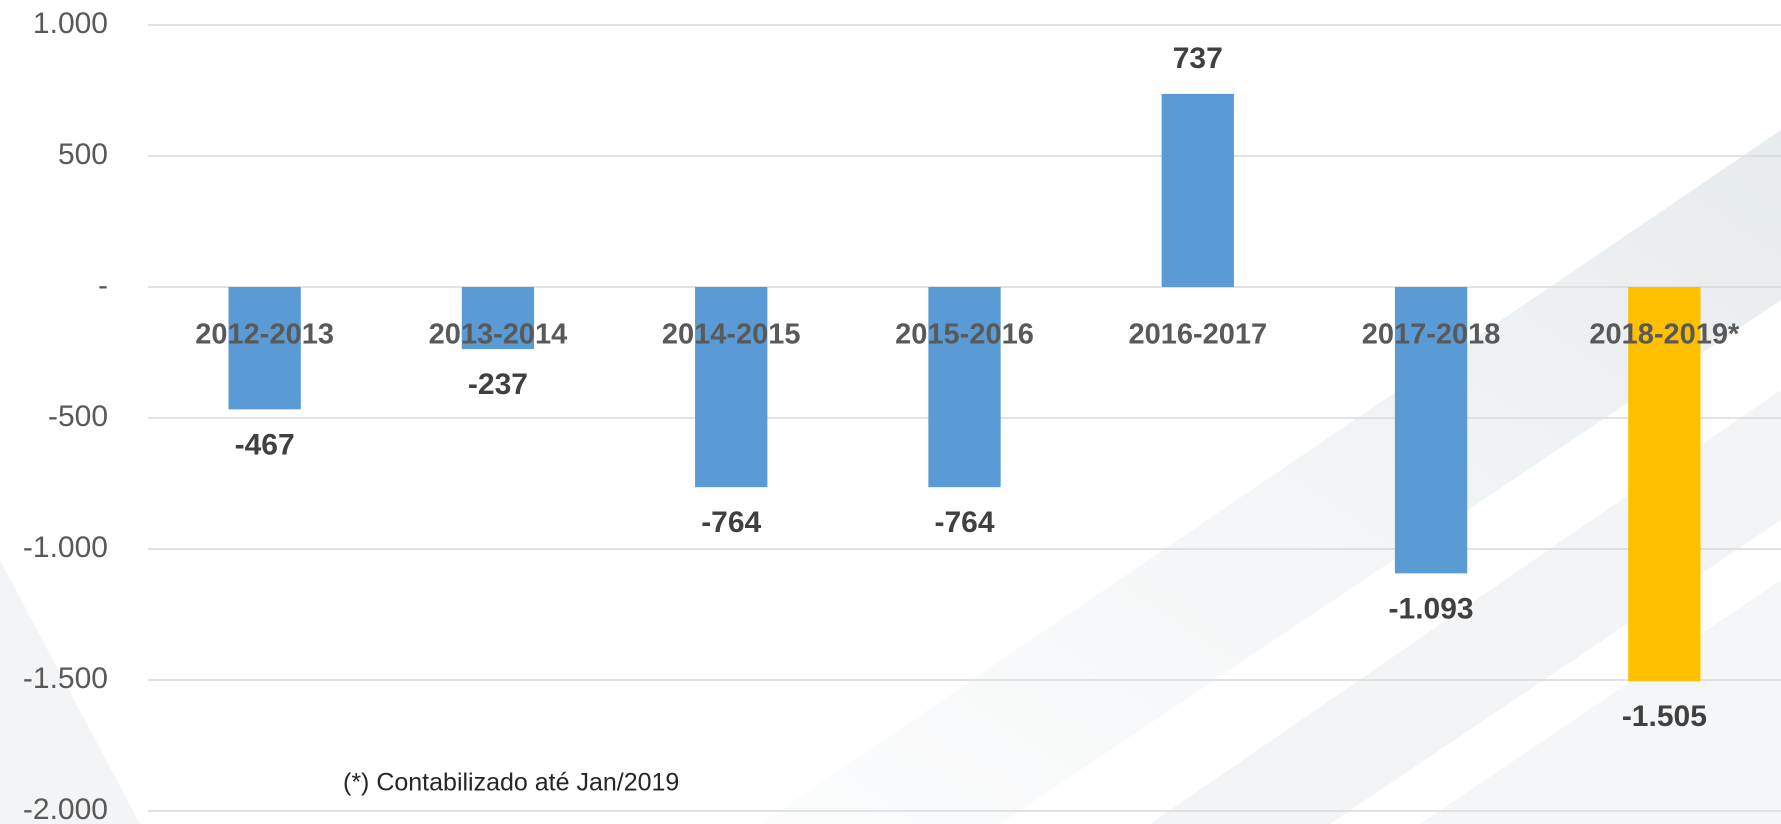 Image resolution: width=1781 pixels, height=824 pixels. Describe the element at coordinates (65, 547) in the screenshot. I see `y-tick-label: -1.000` at that location.